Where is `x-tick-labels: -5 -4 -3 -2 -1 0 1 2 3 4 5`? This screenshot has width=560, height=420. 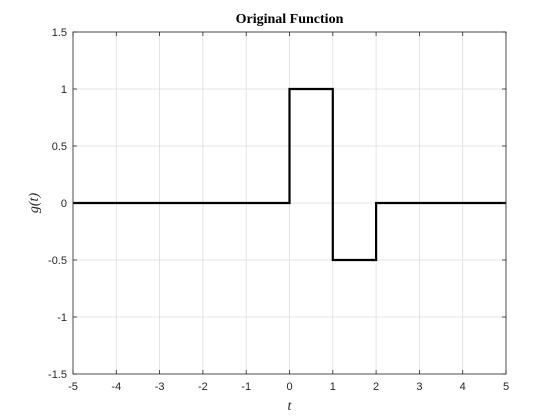 x-tick-labels: -5 -4 -3 -2 -1 0 1 2 3 4 5 is located at coordinates (288, 387).